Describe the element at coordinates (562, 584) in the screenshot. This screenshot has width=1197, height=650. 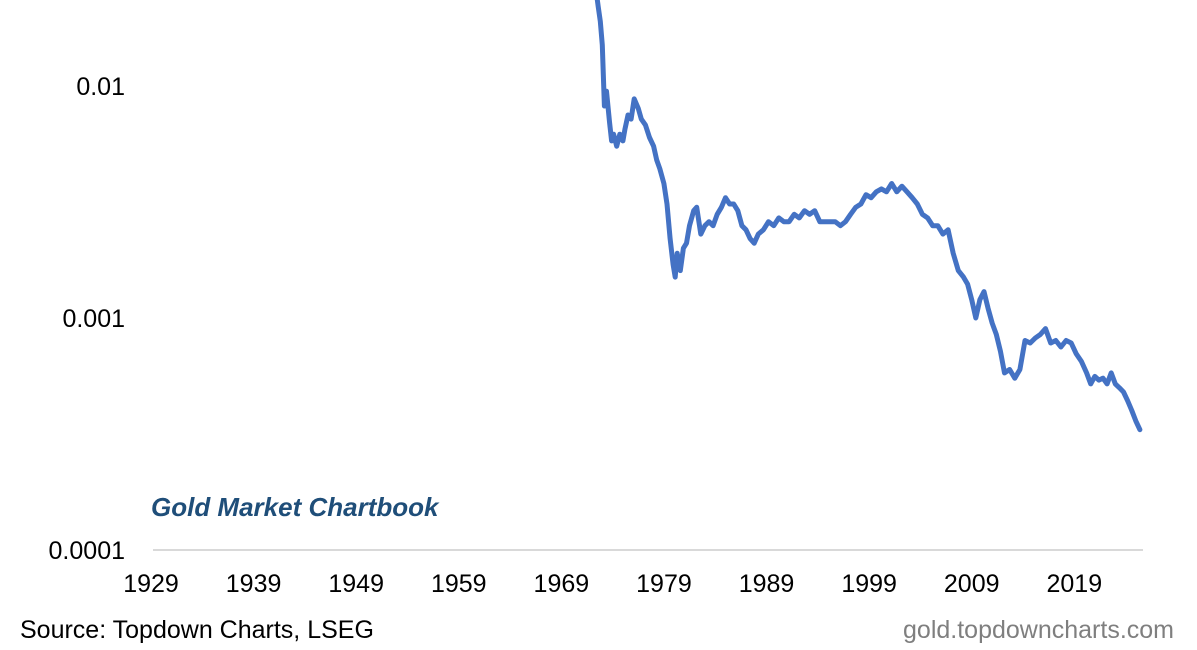
I see `x-tick-label: 1969` at that location.